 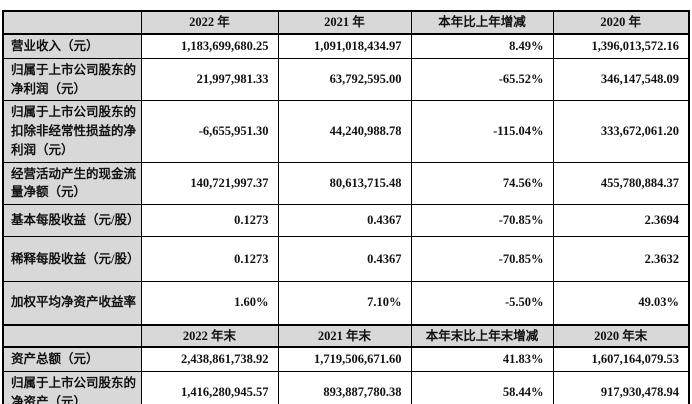 I want to click on col-header-2022-year-end: 2022 年末, so click(x=209, y=336).